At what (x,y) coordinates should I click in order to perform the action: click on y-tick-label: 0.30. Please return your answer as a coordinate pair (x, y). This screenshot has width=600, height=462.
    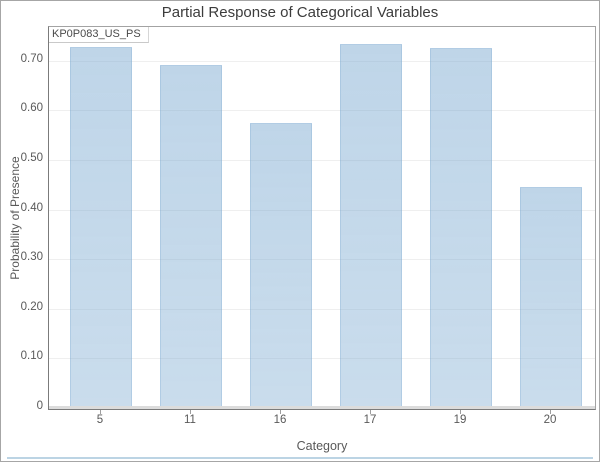
    Looking at the image, I should click on (31, 257).